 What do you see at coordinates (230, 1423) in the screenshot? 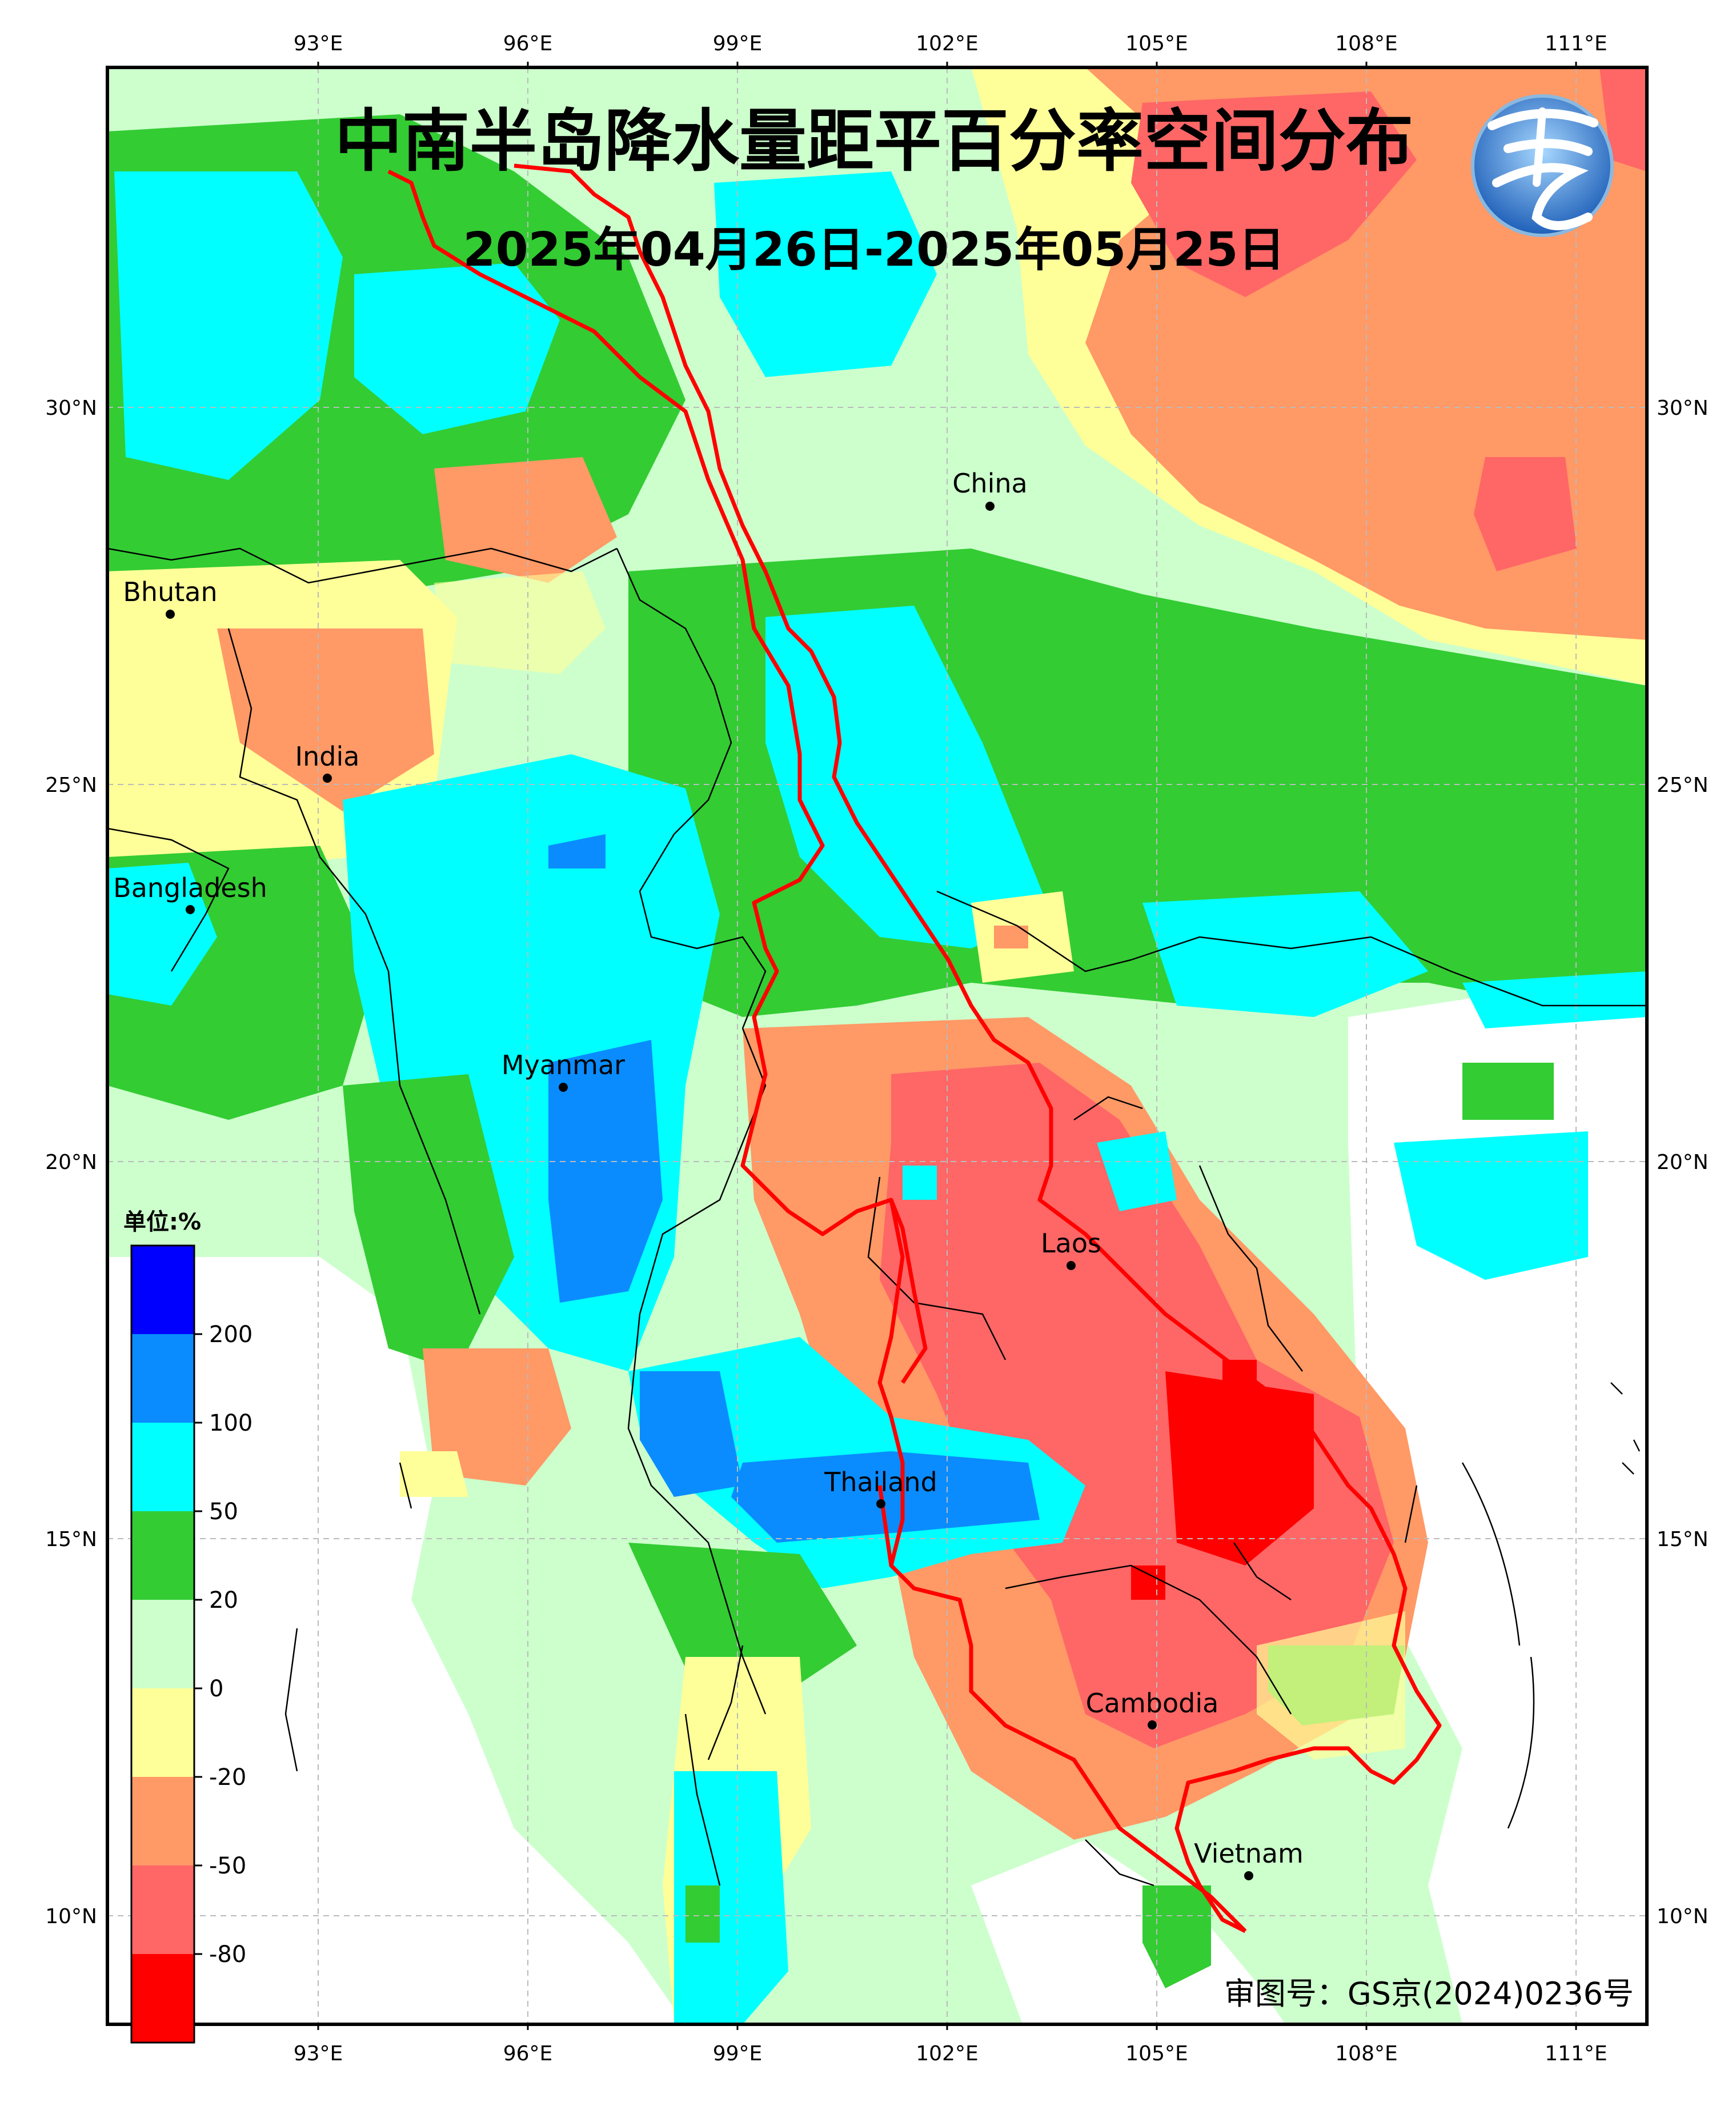
I see `legend-tick-label: 100` at bounding box center [230, 1423].